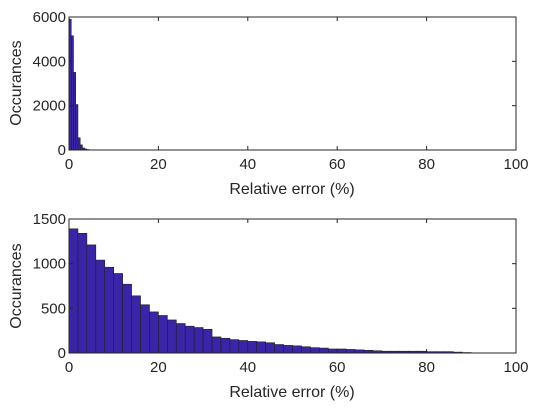 Image resolution: width=540 pixels, height=411 pixels. What do you see at coordinates (426, 367) in the screenshot?
I see `bottom-x-tick-label: 80` at bounding box center [426, 367].